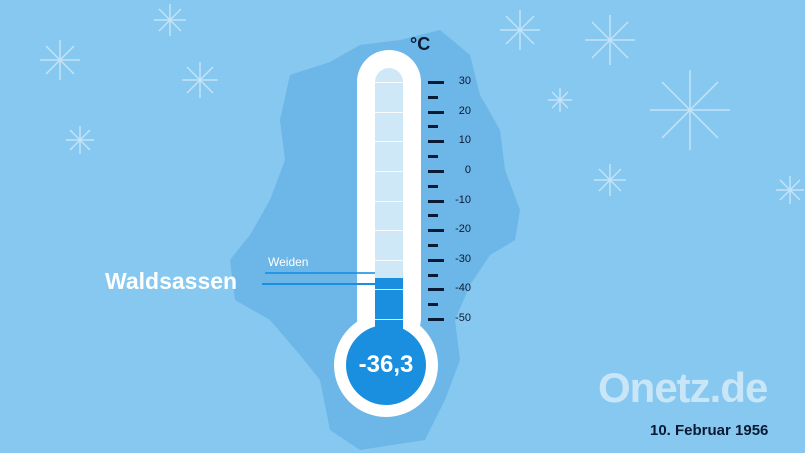  What do you see at coordinates (171, 281) in the screenshot?
I see `waldsassen-label: Waldsassen` at bounding box center [171, 281].